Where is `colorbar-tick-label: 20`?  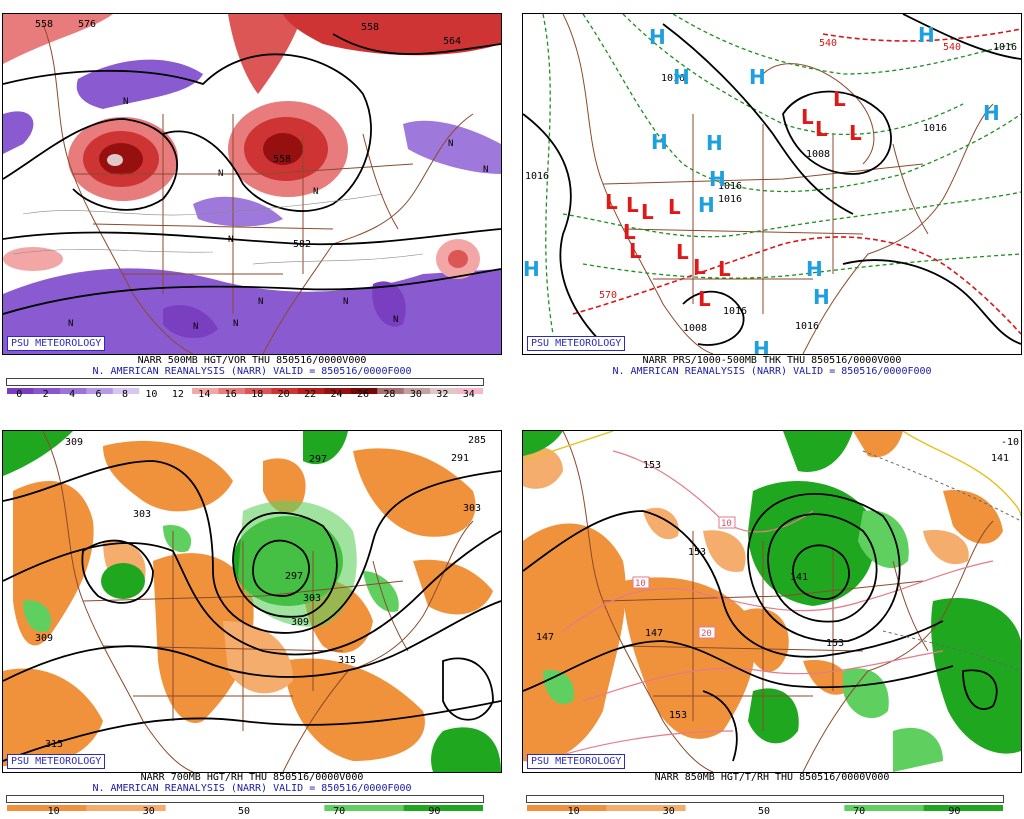
colorbar-tick-label: 20 is located at coordinates (283, 394).